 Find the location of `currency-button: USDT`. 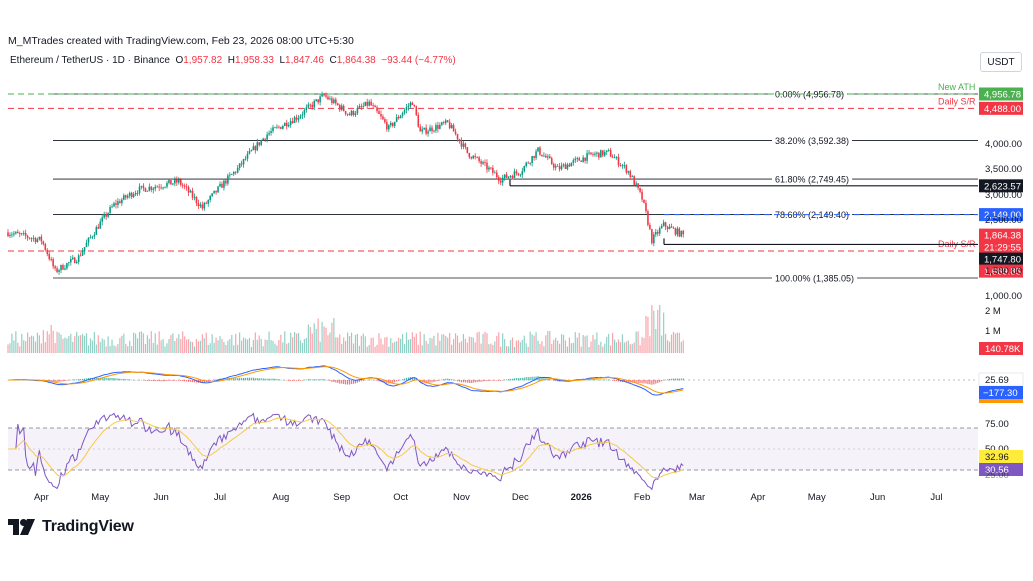

currency-button: USDT is located at coordinates (1001, 62).